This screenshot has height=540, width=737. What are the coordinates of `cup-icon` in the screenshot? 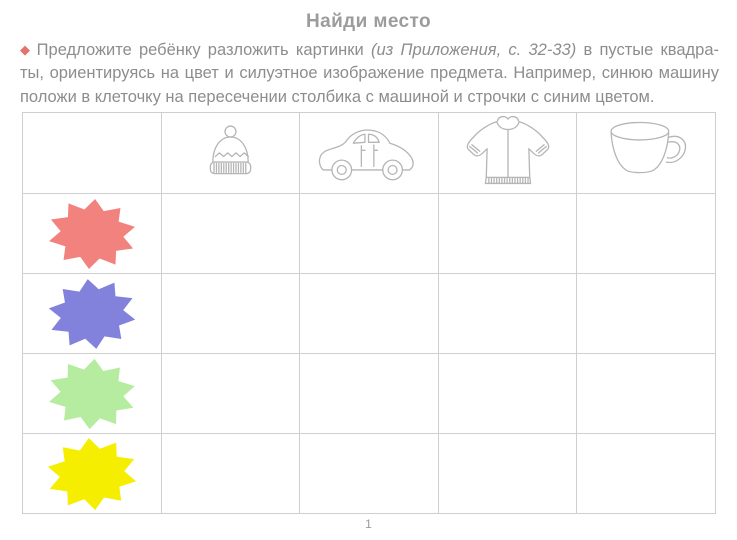 It's located at (646, 153).